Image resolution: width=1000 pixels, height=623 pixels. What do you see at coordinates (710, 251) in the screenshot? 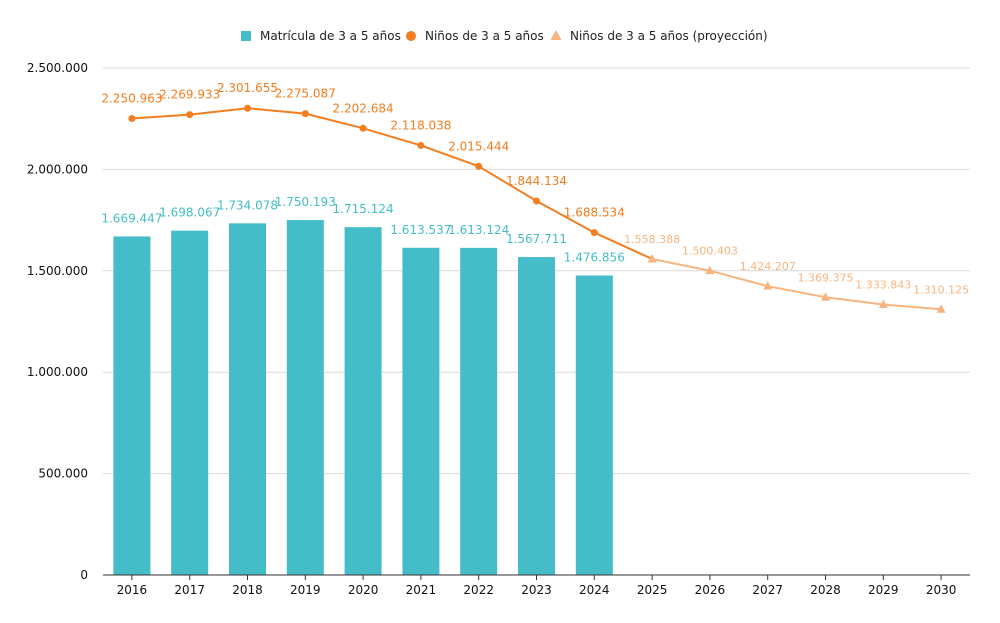
I see `data-label: 1.500.403` at bounding box center [710, 251].